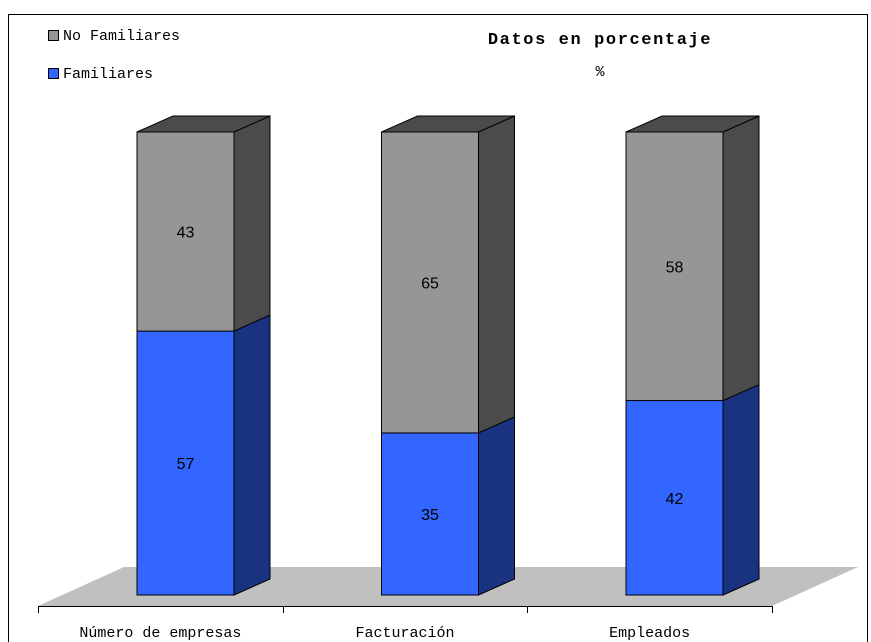 The height and width of the screenshot is (642, 871). I want to click on data-label-numero-de-empresas-no-familiares: 43, so click(186, 233).